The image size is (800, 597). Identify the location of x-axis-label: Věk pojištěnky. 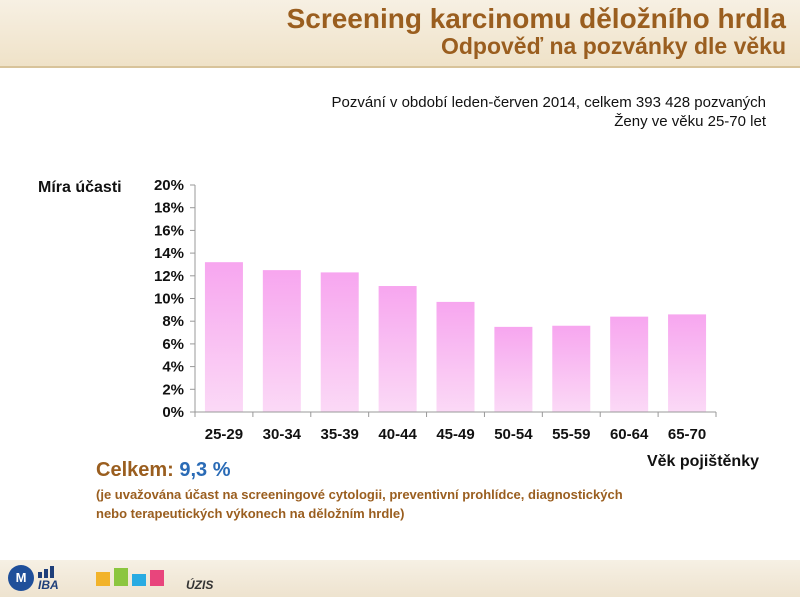
(703, 461).